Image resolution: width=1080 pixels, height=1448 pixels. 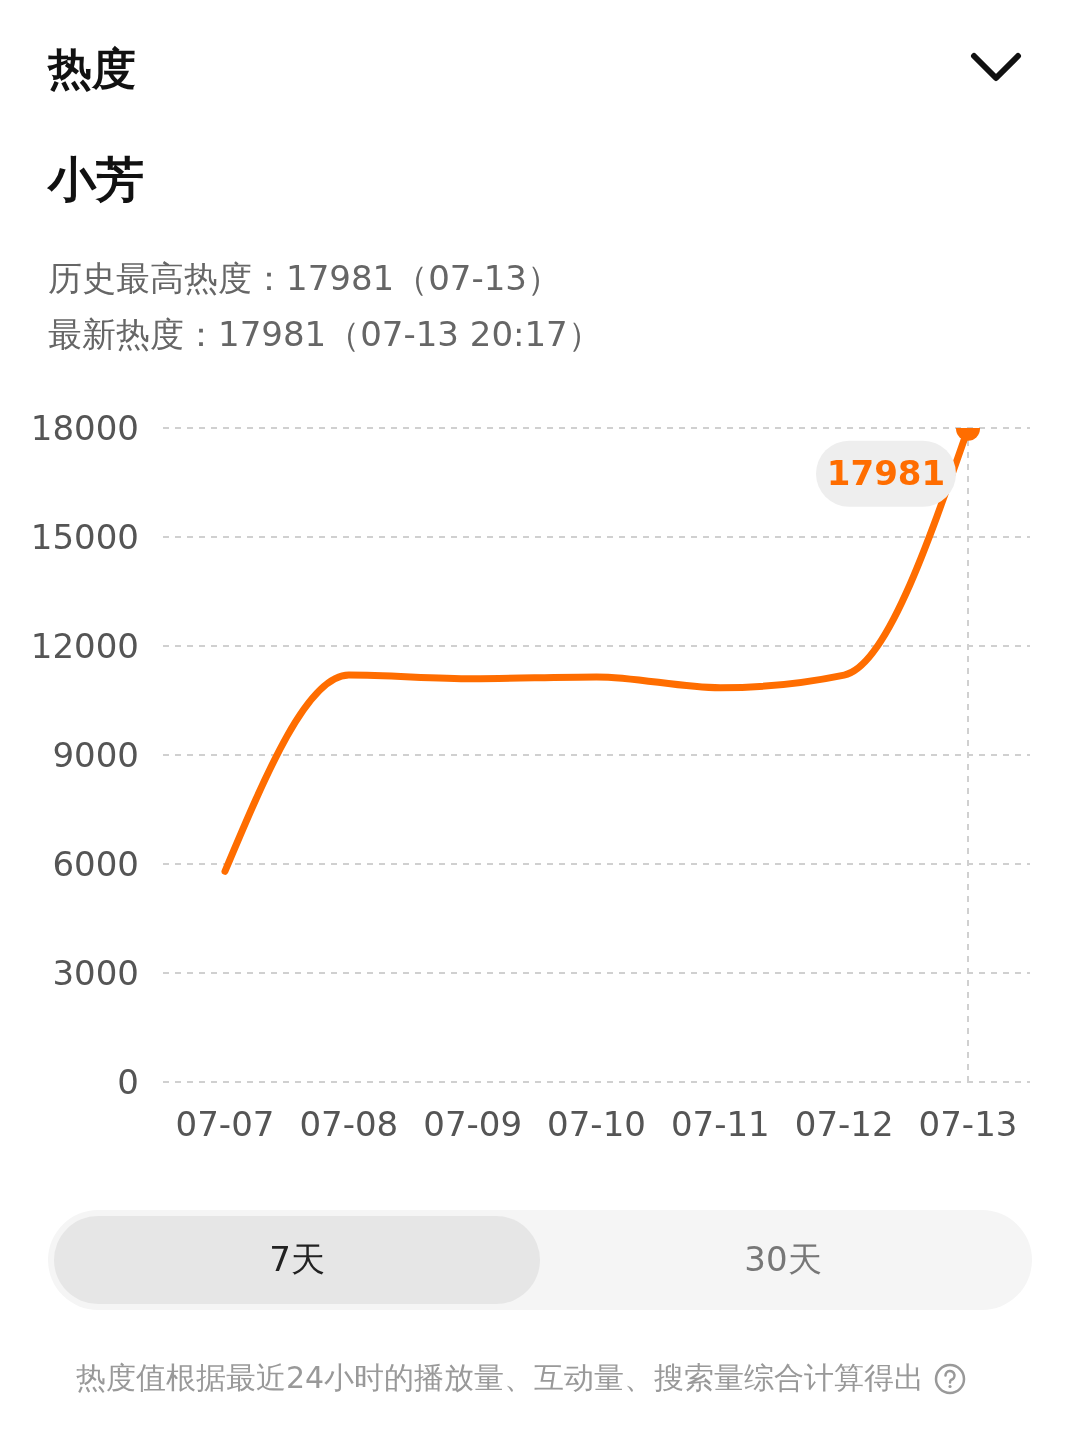 What do you see at coordinates (500, 1378) in the screenshot?
I see `text: 热度值根据最近24小时的播放量、互动量、搜索量综合计算得出` at bounding box center [500, 1378].